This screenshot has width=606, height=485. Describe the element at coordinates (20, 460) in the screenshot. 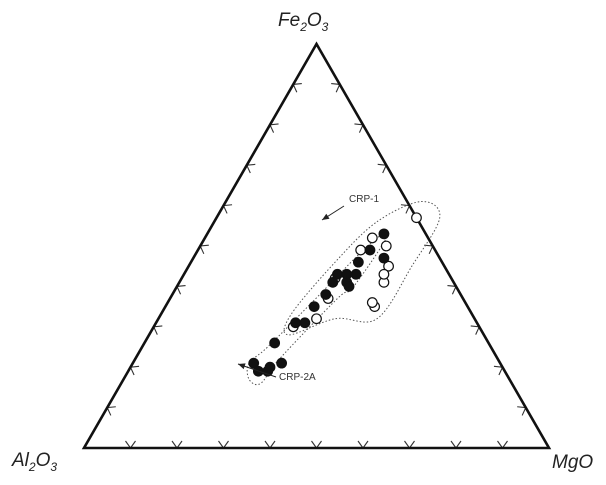

I see `vertex-label-left-pre: Al` at that location.